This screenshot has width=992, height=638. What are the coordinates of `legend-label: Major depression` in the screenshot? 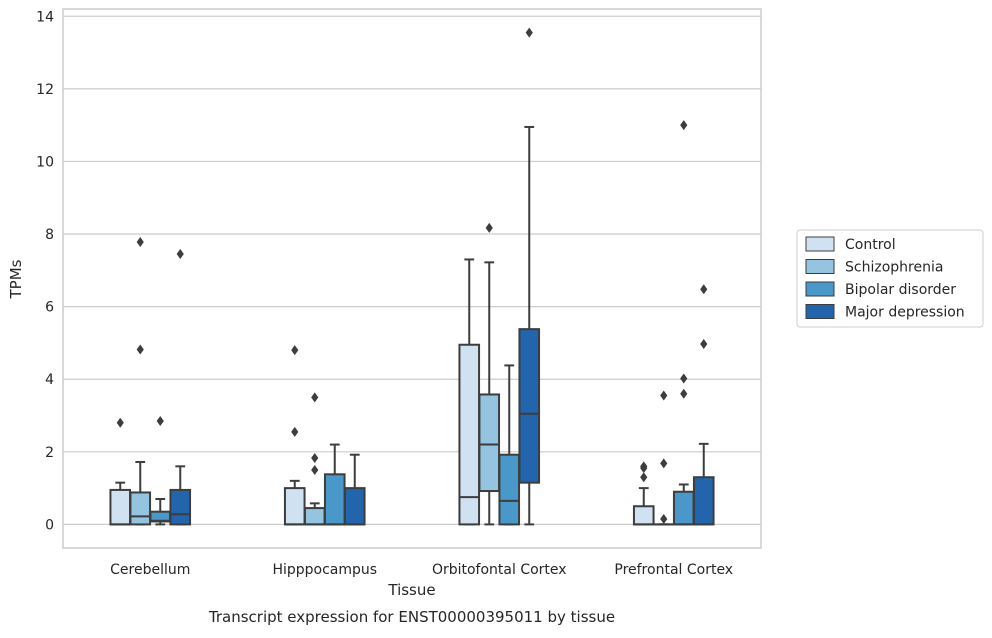 It's located at (905, 313).